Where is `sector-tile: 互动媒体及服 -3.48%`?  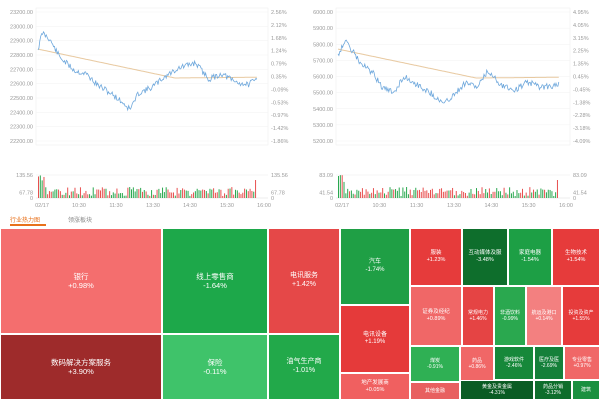
sector-tile: 互动媒体及服 -3.48% is located at coordinates (485, 257).